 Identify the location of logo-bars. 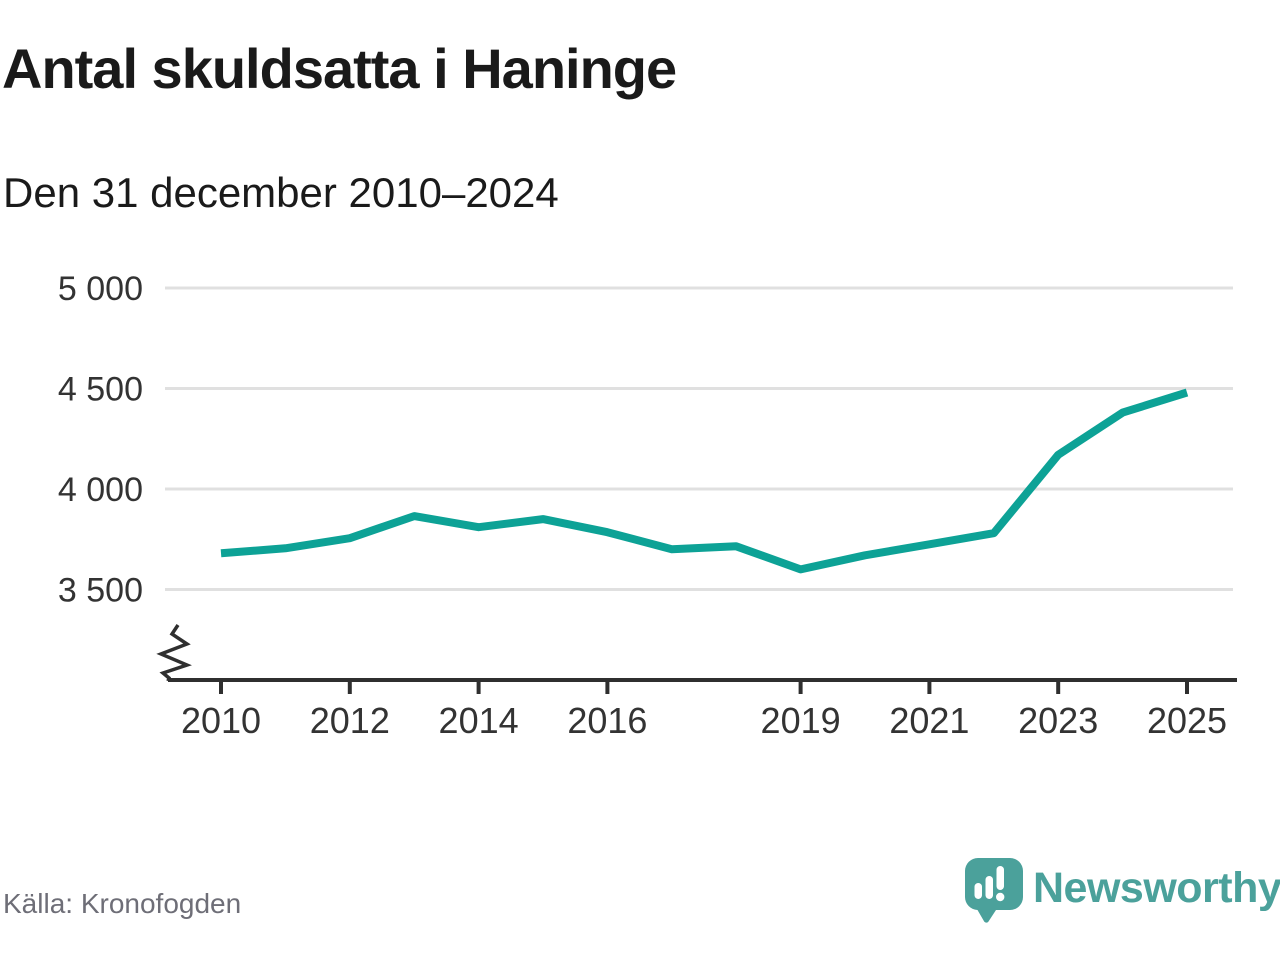
(989, 884).